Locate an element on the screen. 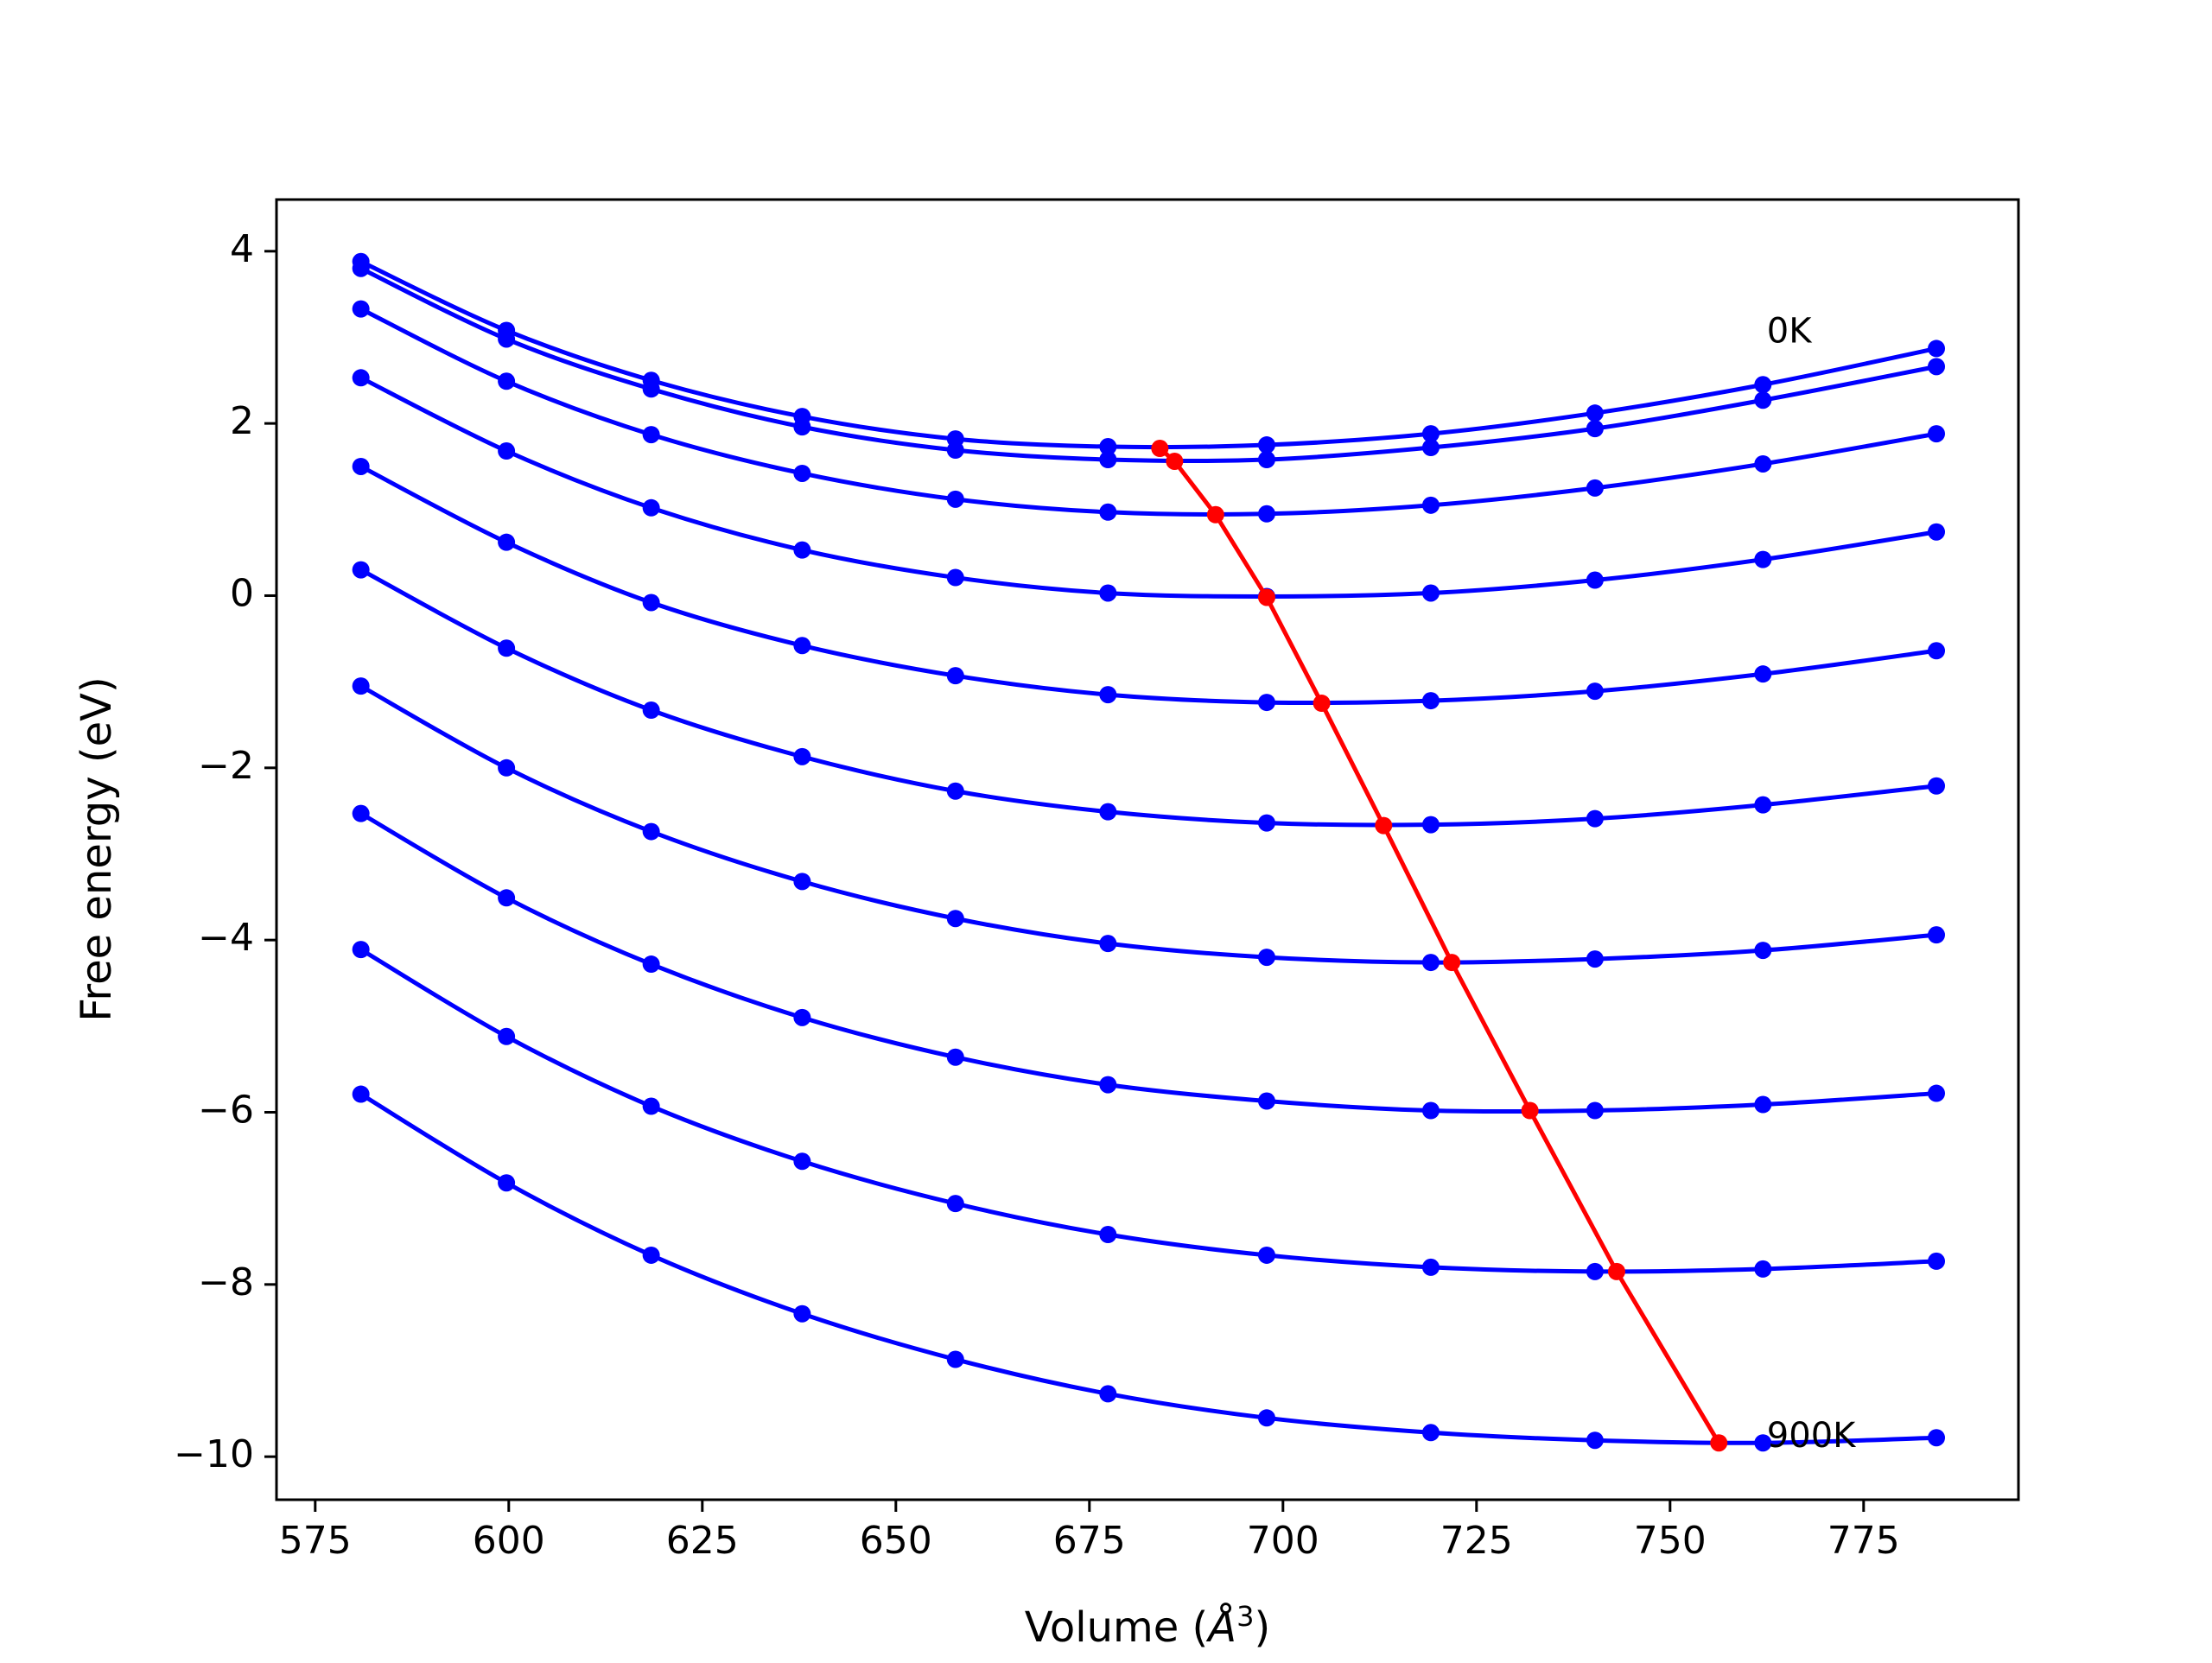  y-axis-label: Free energy (eV) is located at coordinates (97, 849).